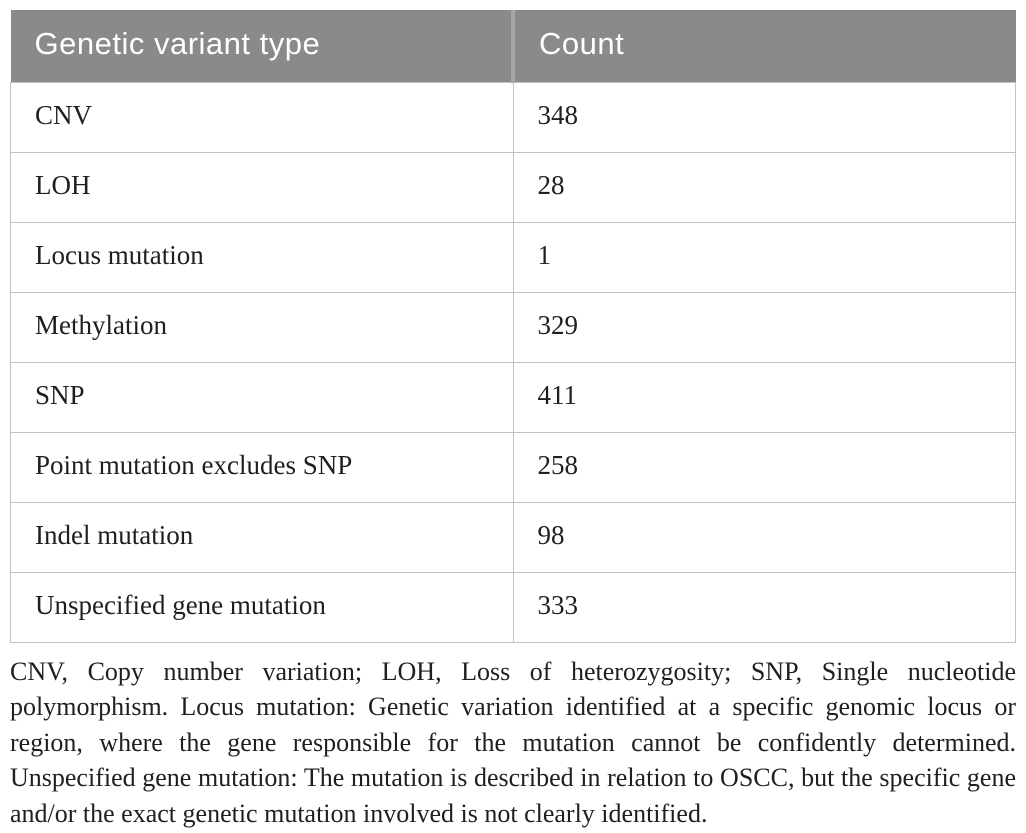 The height and width of the screenshot is (833, 1026). What do you see at coordinates (764, 607) in the screenshot?
I see `count-cell: 333` at bounding box center [764, 607].